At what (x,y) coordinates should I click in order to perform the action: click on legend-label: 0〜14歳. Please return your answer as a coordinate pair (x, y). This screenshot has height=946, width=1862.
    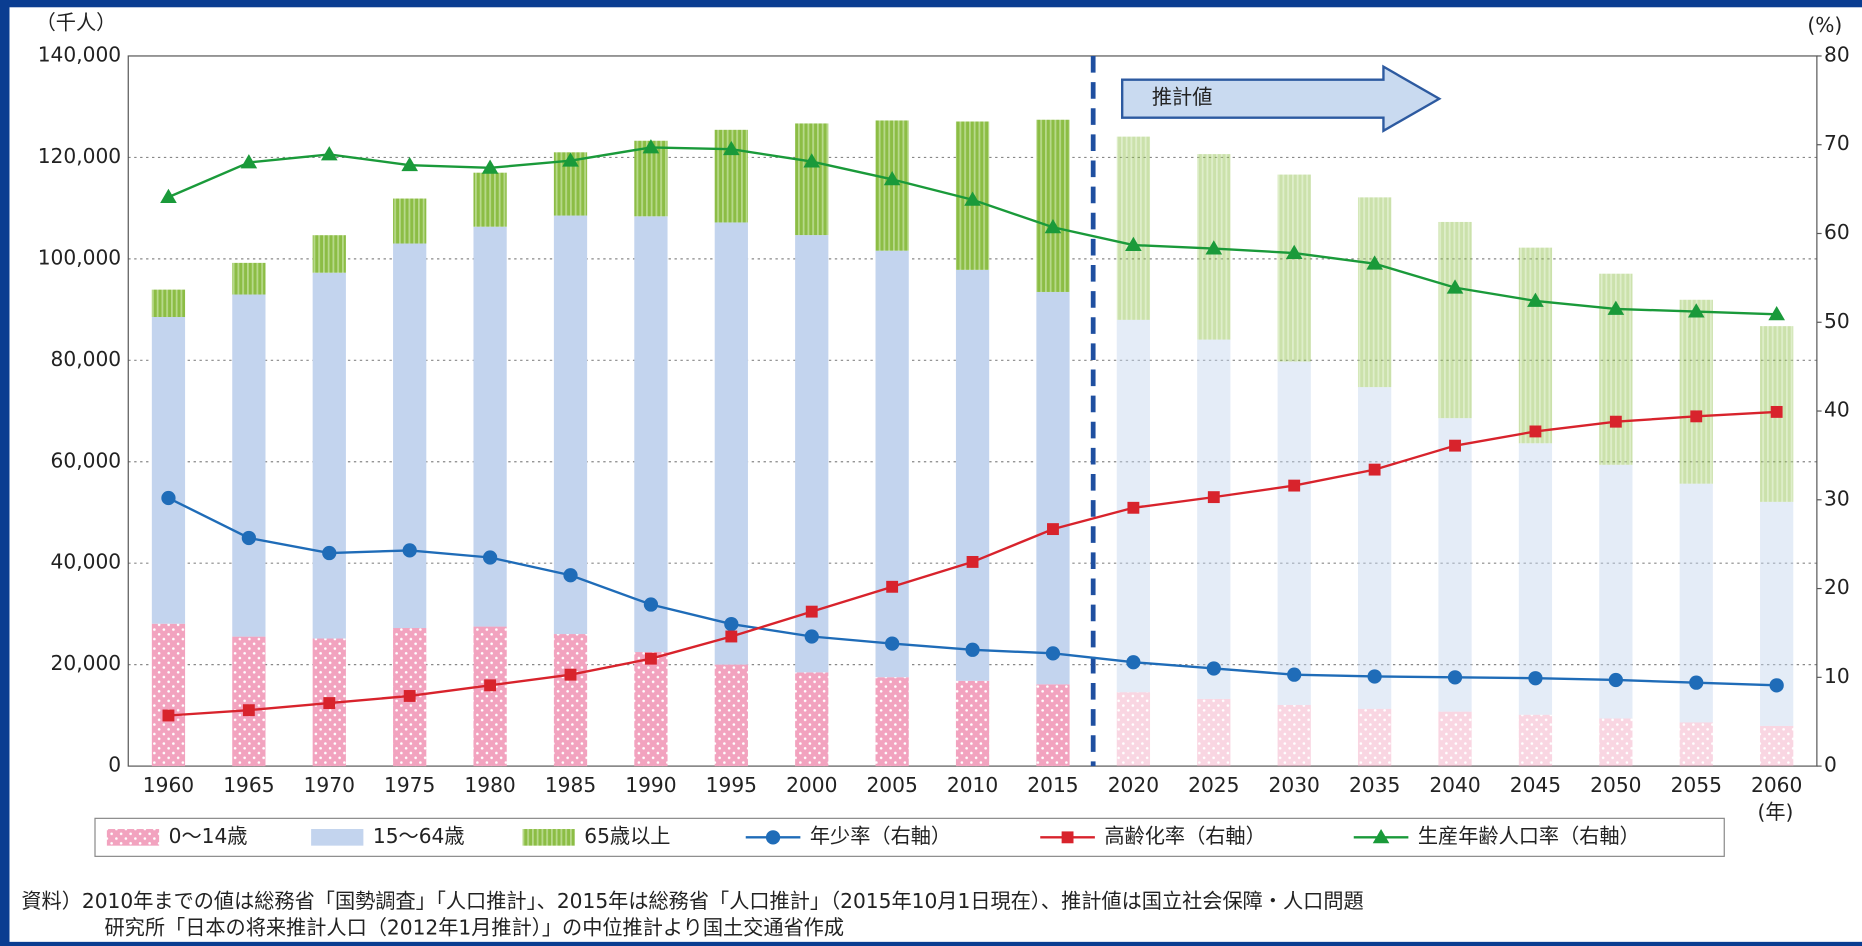
    Looking at the image, I should click on (208, 836).